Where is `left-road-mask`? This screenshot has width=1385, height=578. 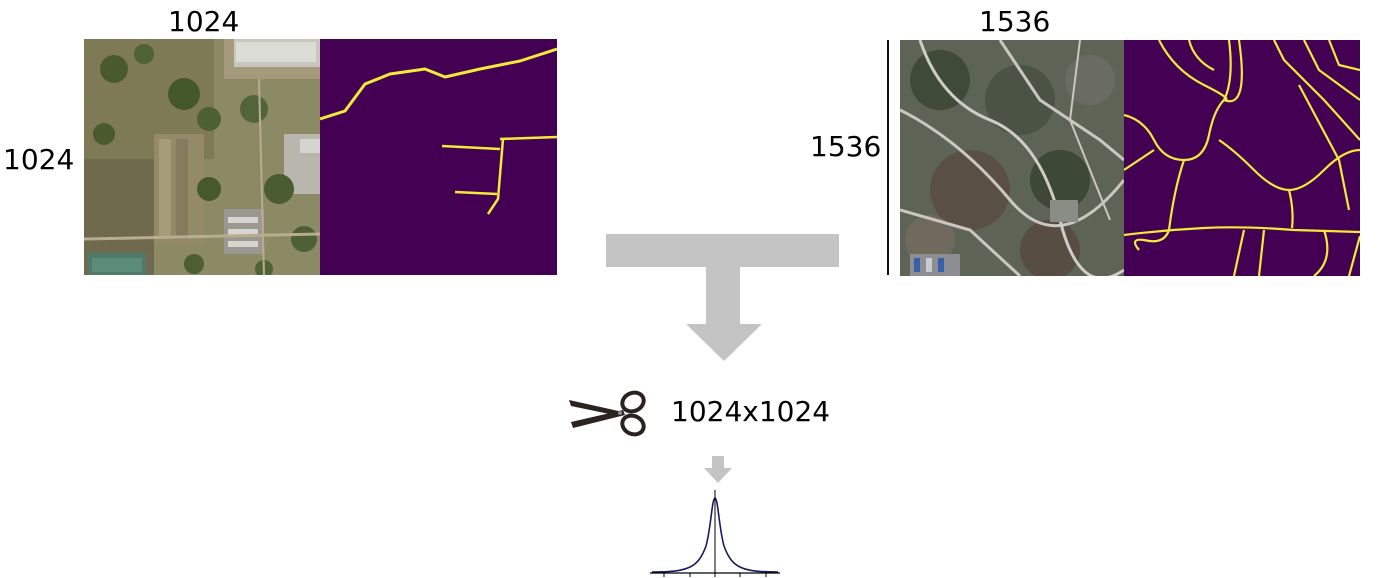
left-road-mask is located at coordinates (438, 157).